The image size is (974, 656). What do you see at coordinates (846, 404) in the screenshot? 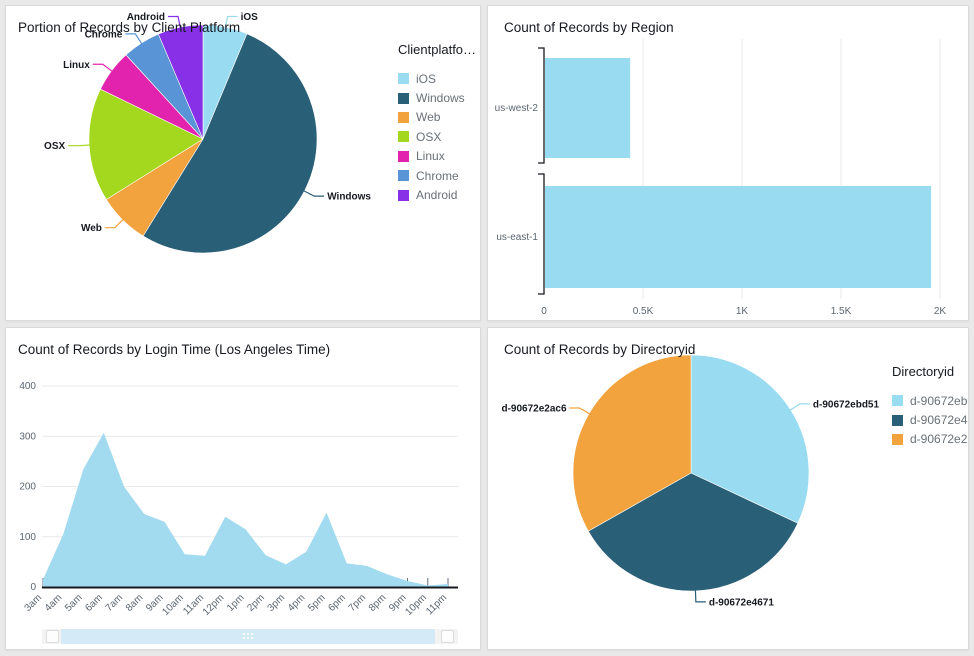
I see `pie-slice-label: d-90672ebd51` at bounding box center [846, 404].